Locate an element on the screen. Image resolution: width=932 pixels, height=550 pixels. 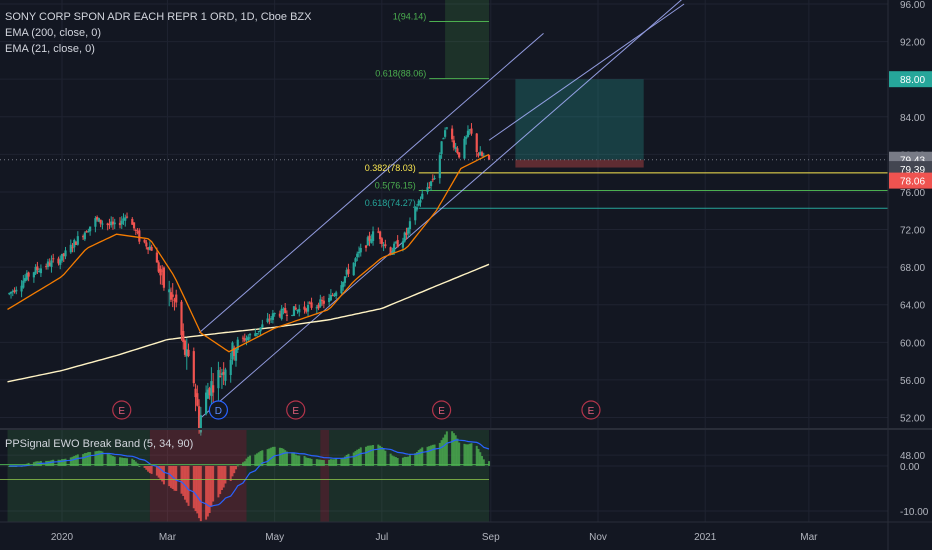
legend-ema-200: EMA (200, close, 0) is located at coordinates (53, 33).